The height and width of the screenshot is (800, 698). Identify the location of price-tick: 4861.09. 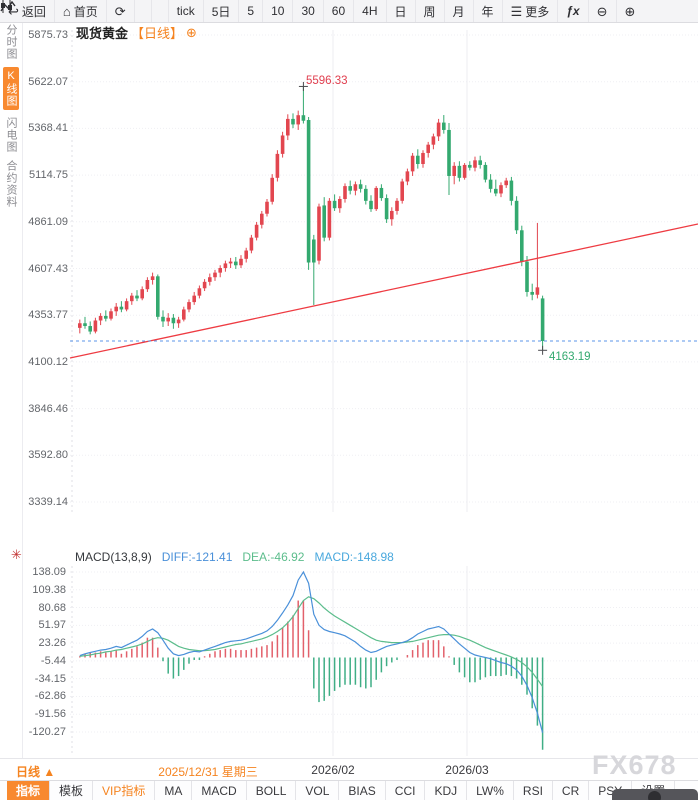
(48, 221).